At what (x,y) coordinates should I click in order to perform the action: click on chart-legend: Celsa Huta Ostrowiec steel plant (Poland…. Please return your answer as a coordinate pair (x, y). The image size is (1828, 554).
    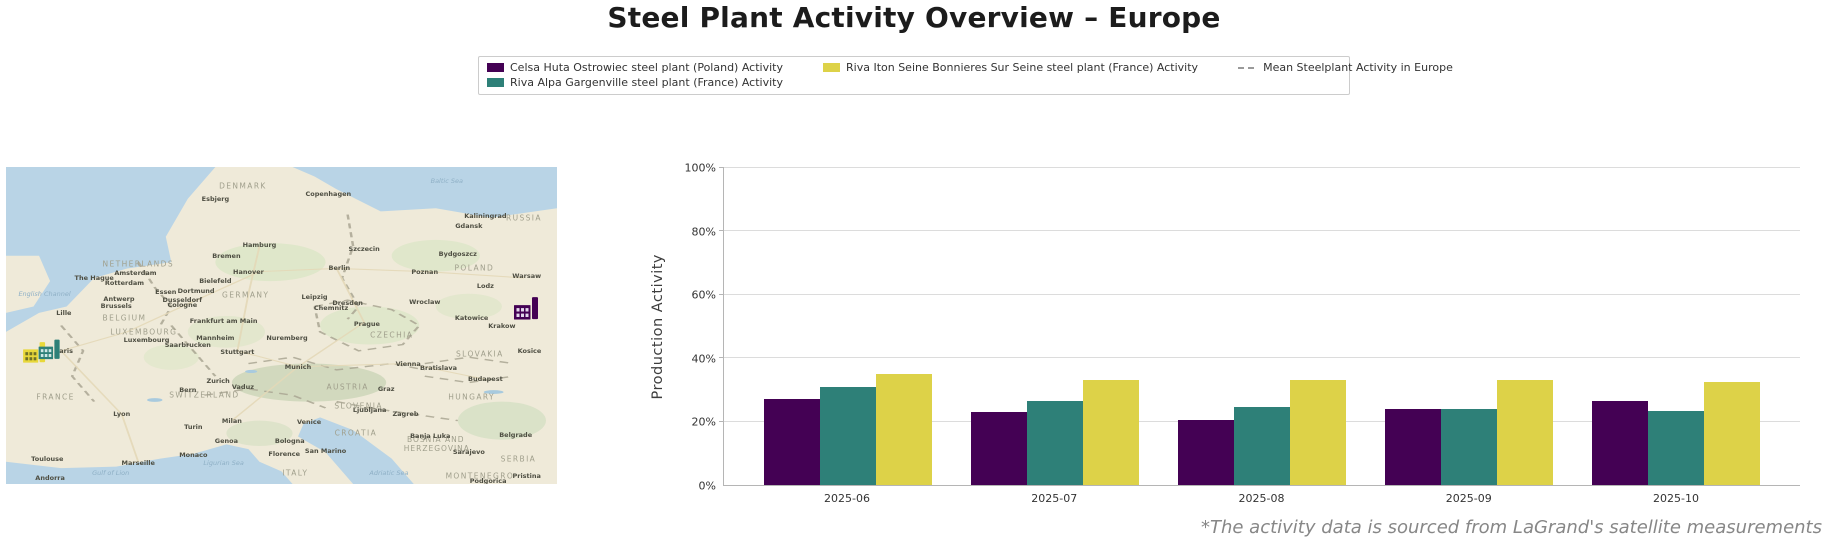
    Looking at the image, I should click on (965, 75).